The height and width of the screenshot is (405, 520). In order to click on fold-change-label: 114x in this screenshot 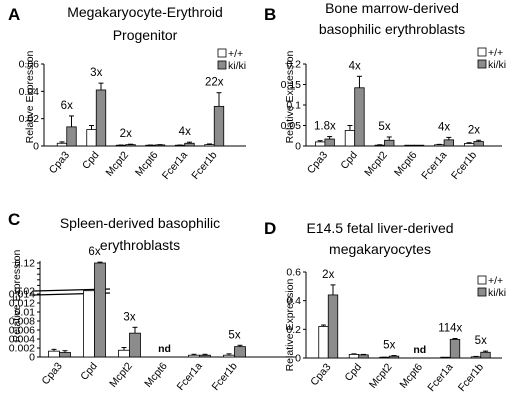, I will do `click(450, 329)`.